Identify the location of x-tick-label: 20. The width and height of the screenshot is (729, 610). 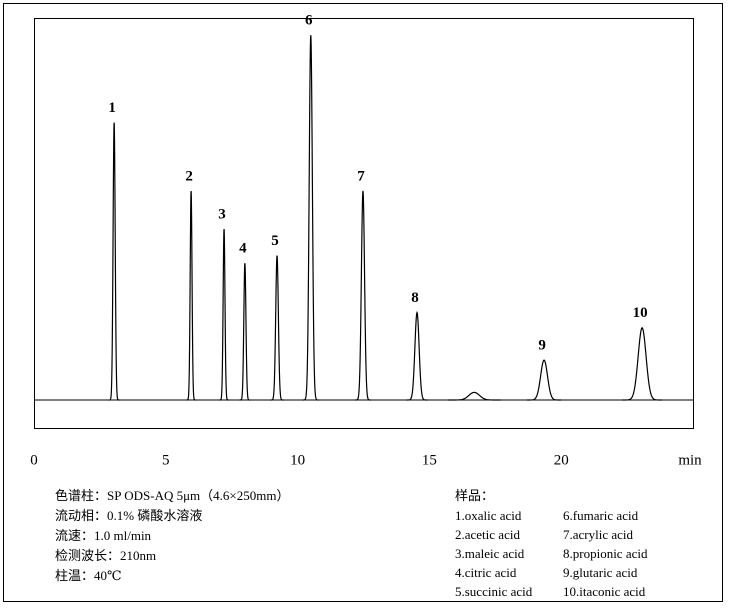
(561, 460).